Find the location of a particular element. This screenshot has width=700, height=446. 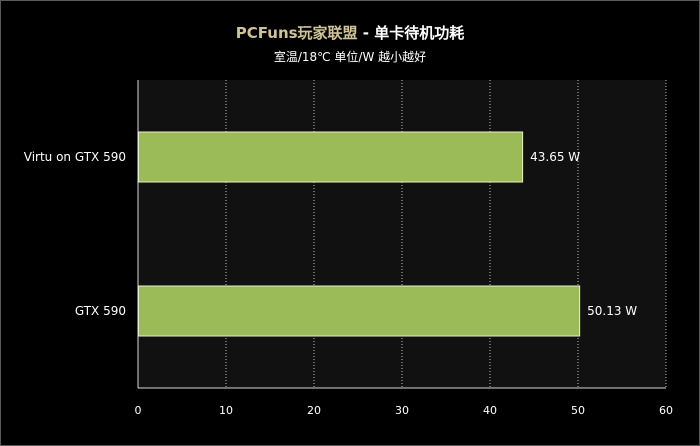

title-brand: PCFuns玩家联盟 is located at coordinates (296, 33).